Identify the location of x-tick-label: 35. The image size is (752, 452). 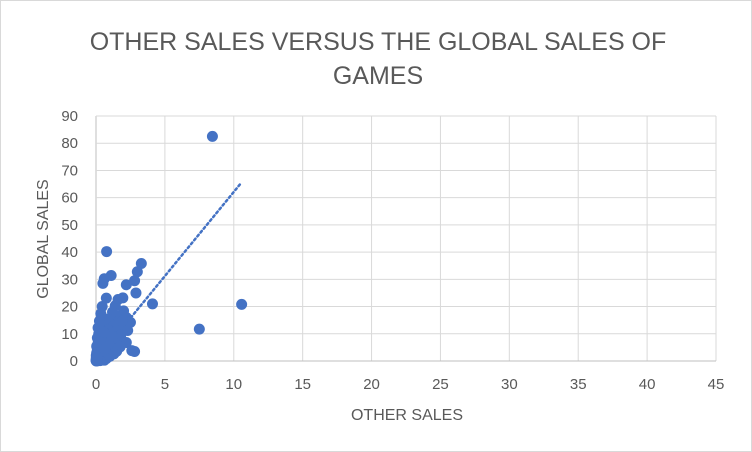
(578, 384).